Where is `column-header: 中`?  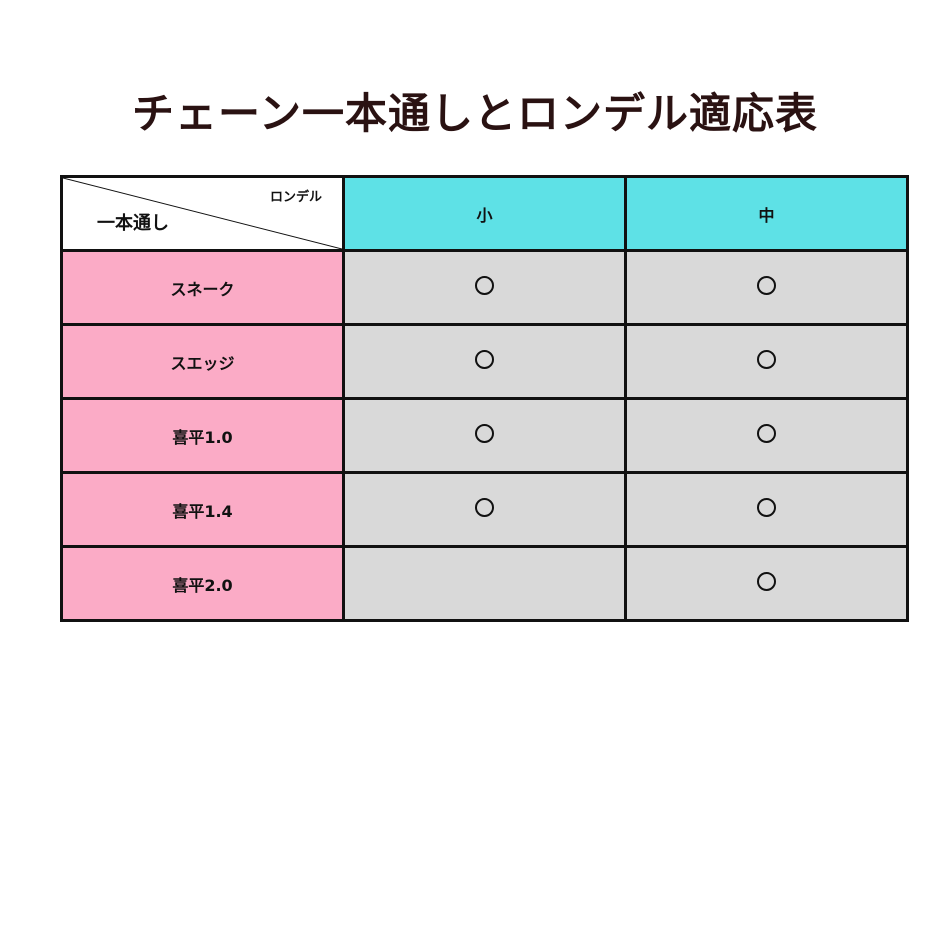
column-header: 中 is located at coordinates (766, 213).